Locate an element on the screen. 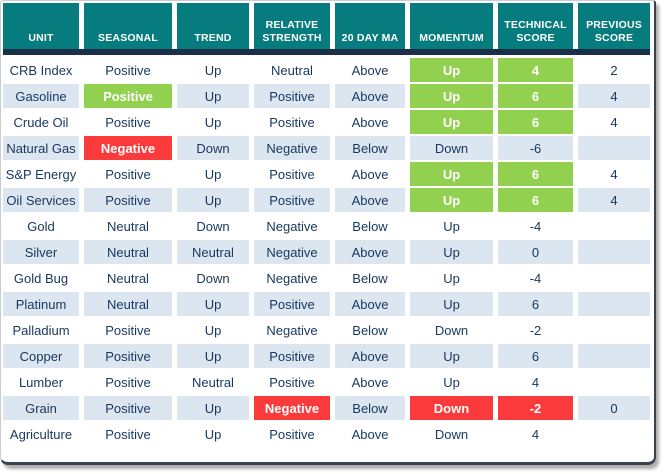  table-row: Oil Services Positive Up Positive Above Up 6 4 is located at coordinates (328, 200).